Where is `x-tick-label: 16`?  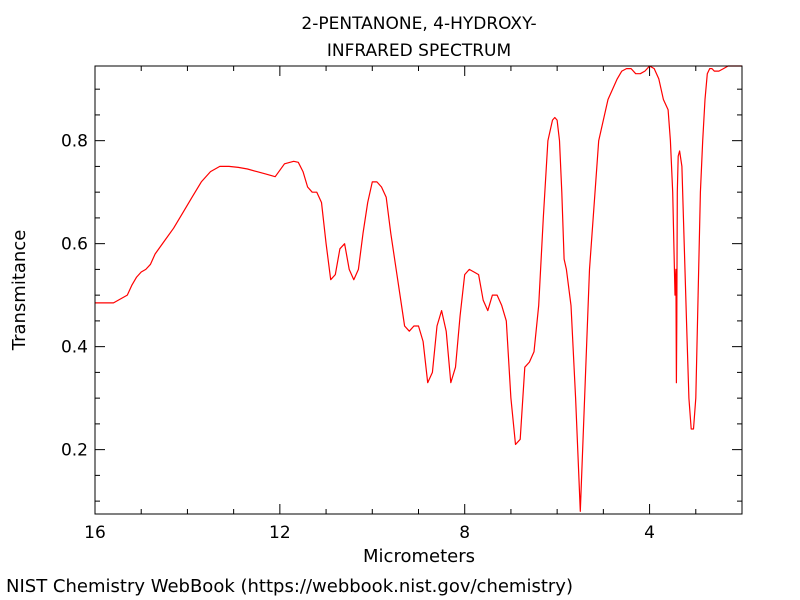
x-tick-label: 16 is located at coordinates (95, 533).